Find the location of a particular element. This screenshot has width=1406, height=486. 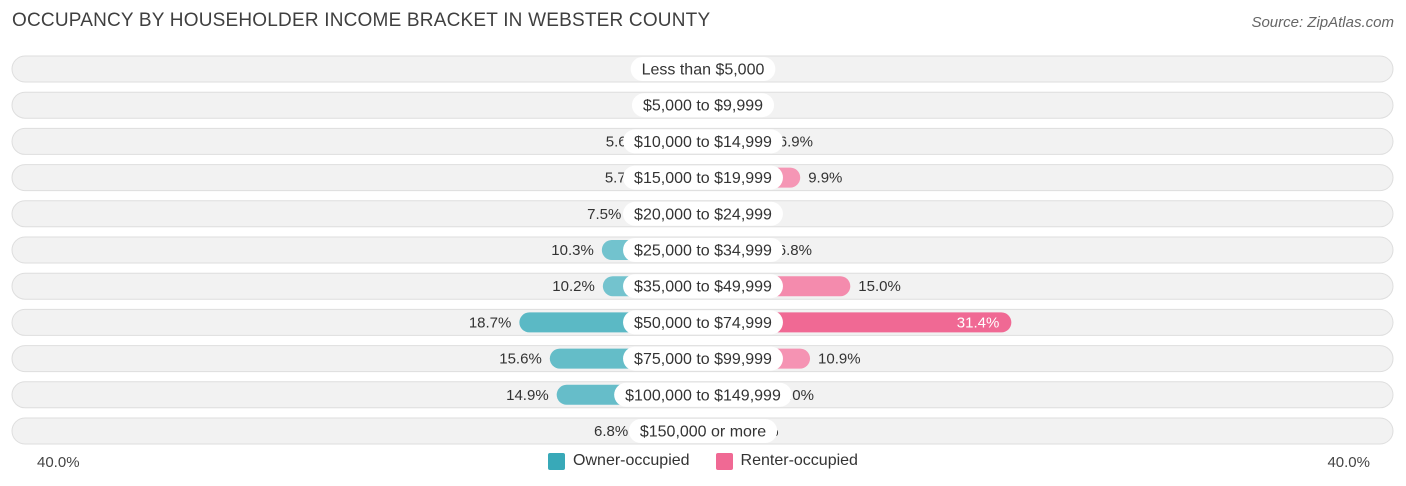

source-note: Source: ZipAtlas.com is located at coordinates (1322, 22).